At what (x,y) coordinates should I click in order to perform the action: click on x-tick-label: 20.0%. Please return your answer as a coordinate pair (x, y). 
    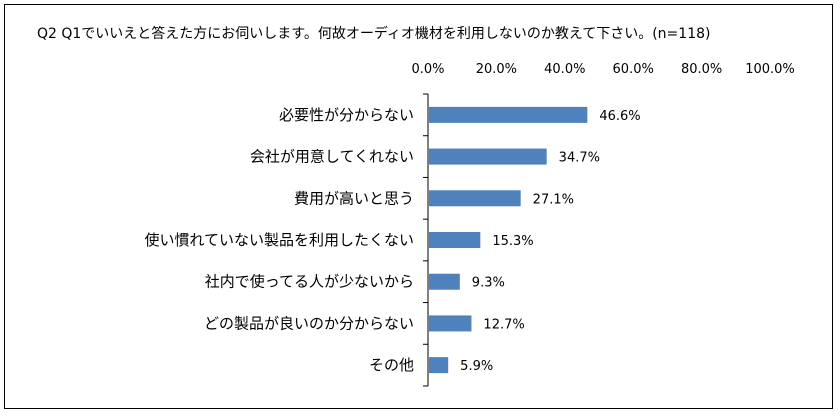
    Looking at the image, I should click on (496, 69).